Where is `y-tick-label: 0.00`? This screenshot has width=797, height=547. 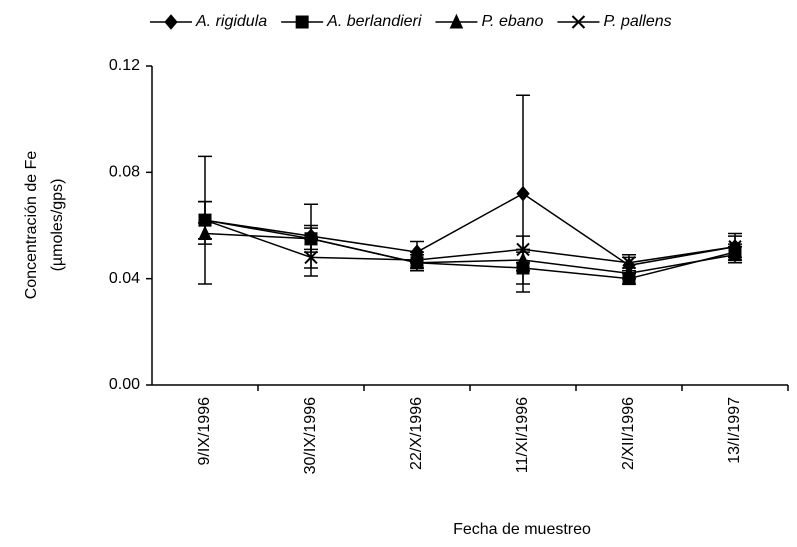 y-tick-label: 0.00 is located at coordinates (124, 384).